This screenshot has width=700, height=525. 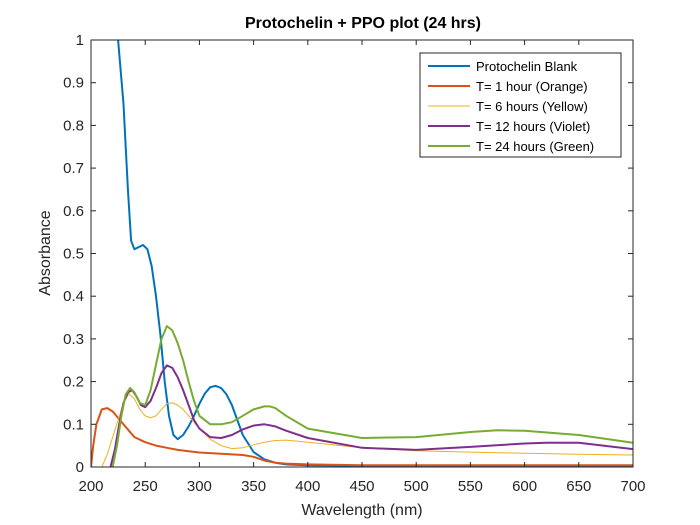 What do you see at coordinates (73, 424) in the screenshot?
I see `y-tick-label: 0.1` at bounding box center [73, 424].